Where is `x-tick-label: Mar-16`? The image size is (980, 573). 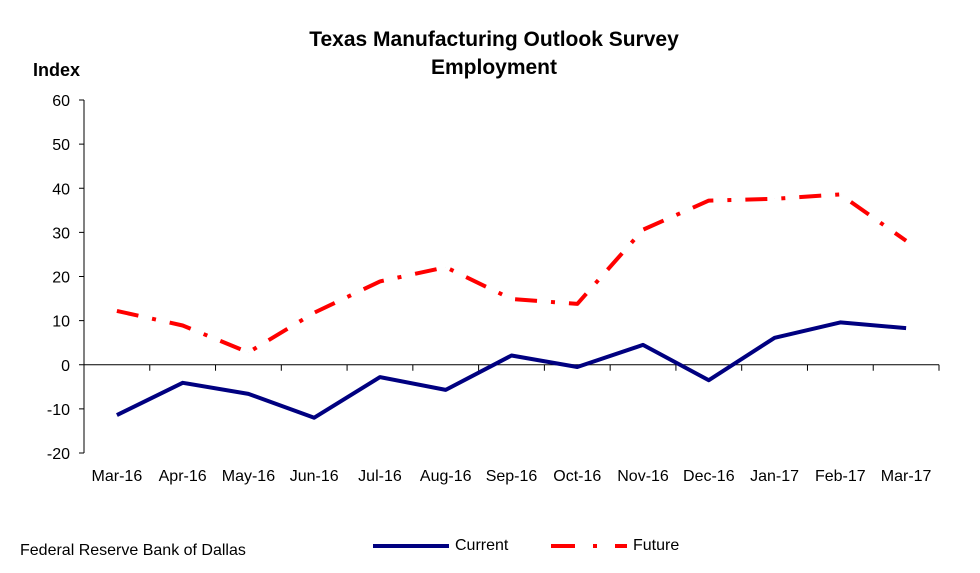 x-tick-label: Mar-16 is located at coordinates (117, 476).